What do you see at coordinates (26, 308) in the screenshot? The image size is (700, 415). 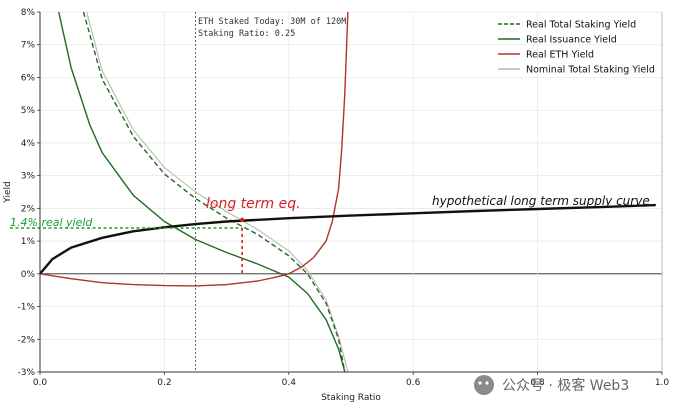 I see `y-tick-label: -1%` at bounding box center [26, 308].